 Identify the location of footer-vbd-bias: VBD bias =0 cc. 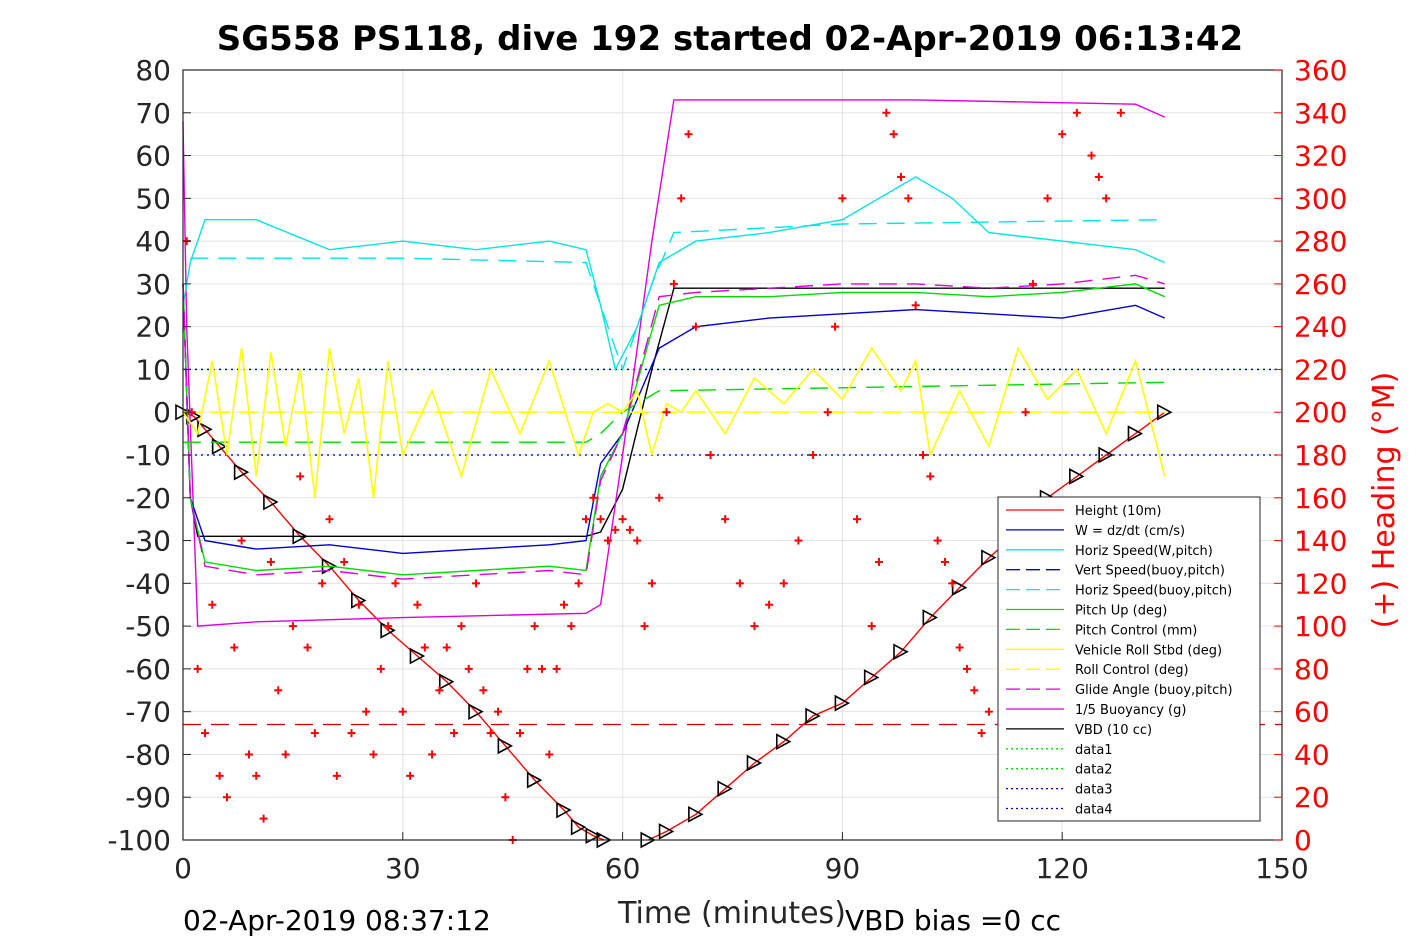
(953, 920).